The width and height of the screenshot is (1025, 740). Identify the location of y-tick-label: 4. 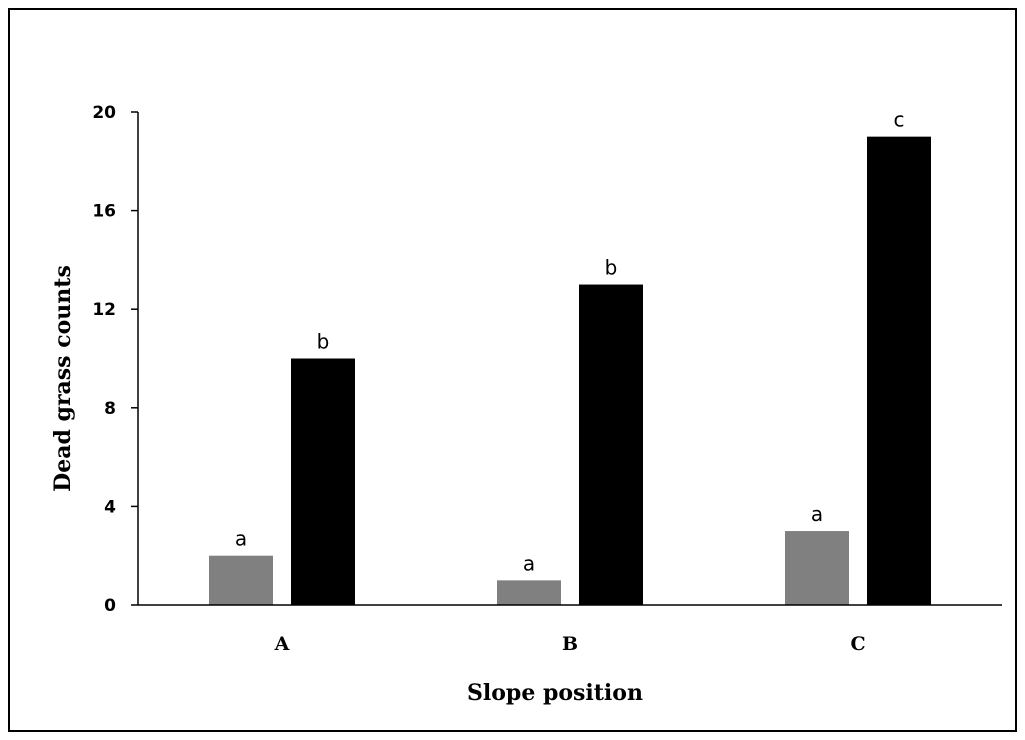
(110, 507).